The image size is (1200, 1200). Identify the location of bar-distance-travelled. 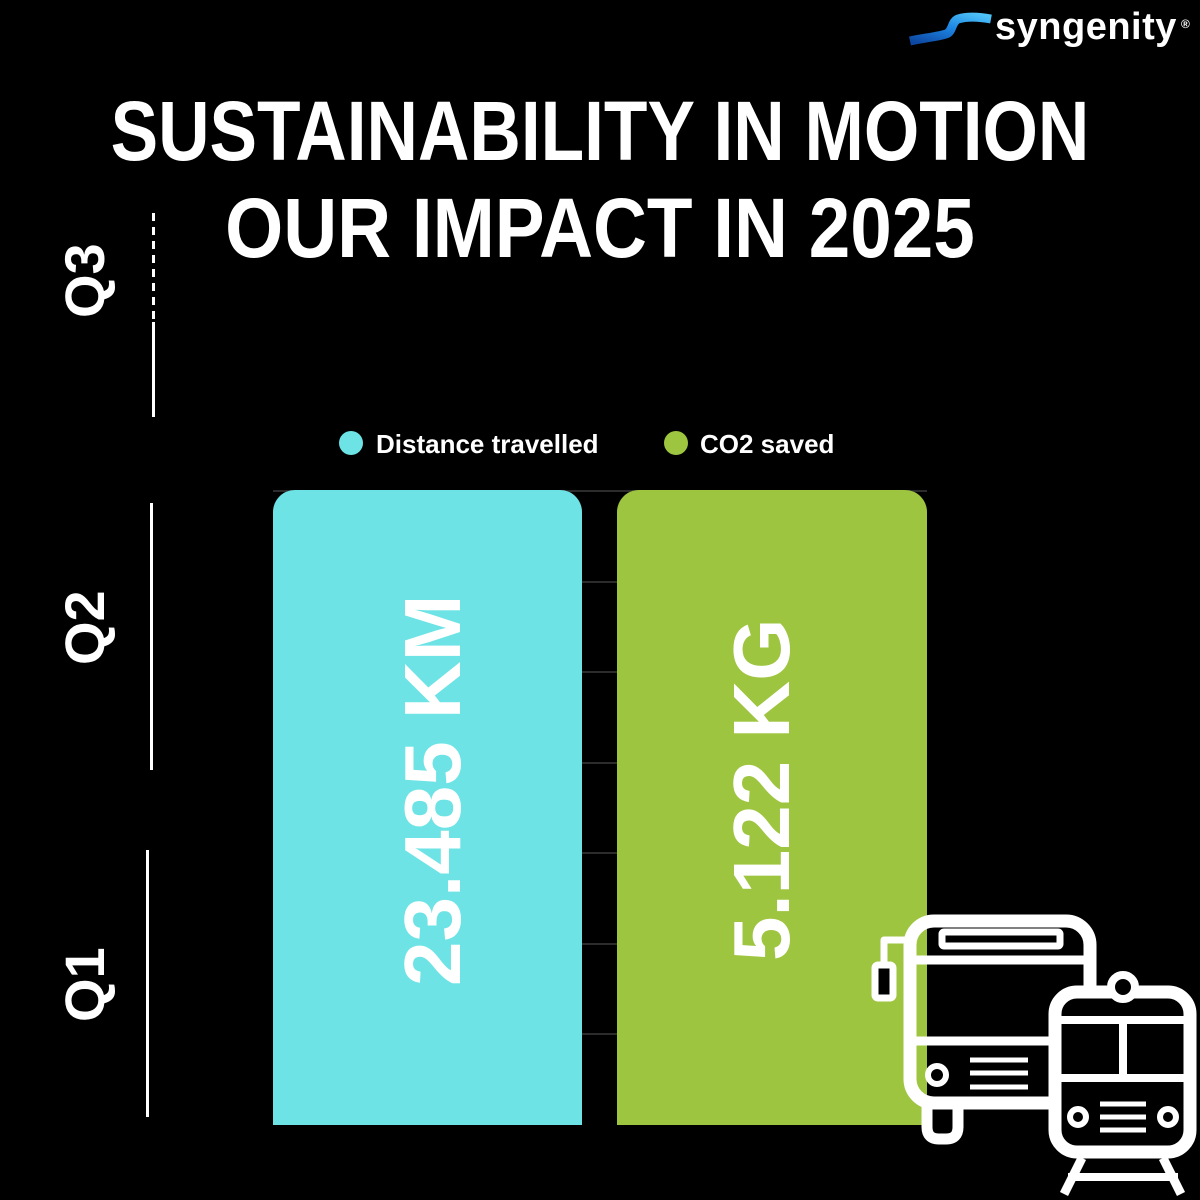
(427, 807).